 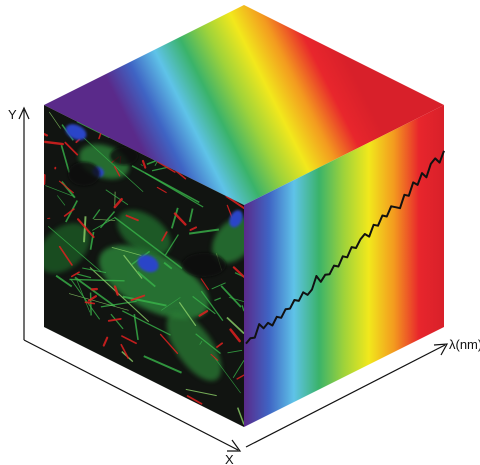 I want to click on x-axis-line, so click(x=131, y=395).